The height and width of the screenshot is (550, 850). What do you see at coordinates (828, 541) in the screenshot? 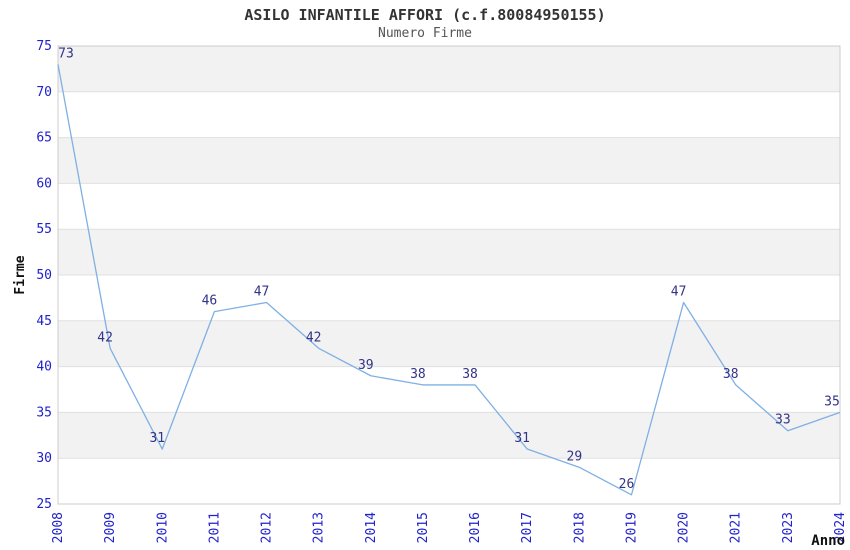
I see `x-axis-title: Anno` at bounding box center [828, 541].